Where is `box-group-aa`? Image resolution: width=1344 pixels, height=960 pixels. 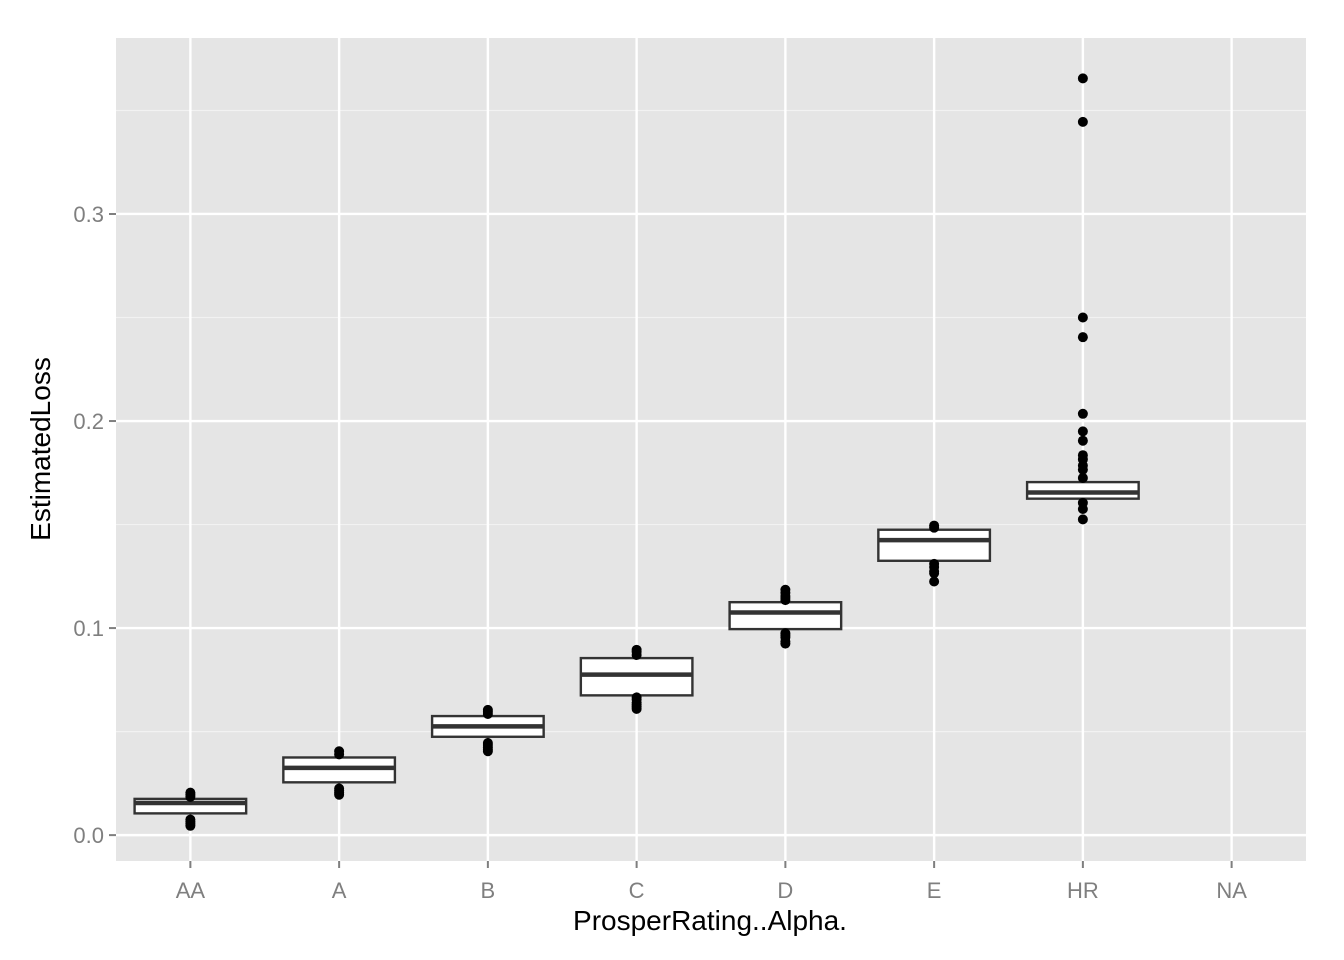 box-group-aa is located at coordinates (190, 809).